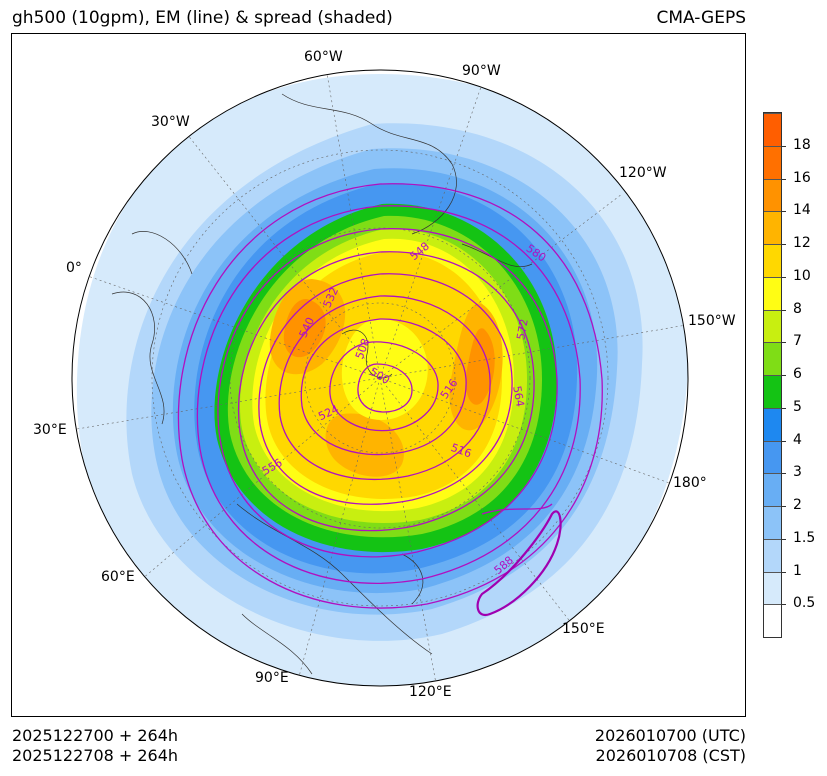  Describe the element at coordinates (797, 439) in the screenshot. I see `colorbar-tick-label: 4` at that location.